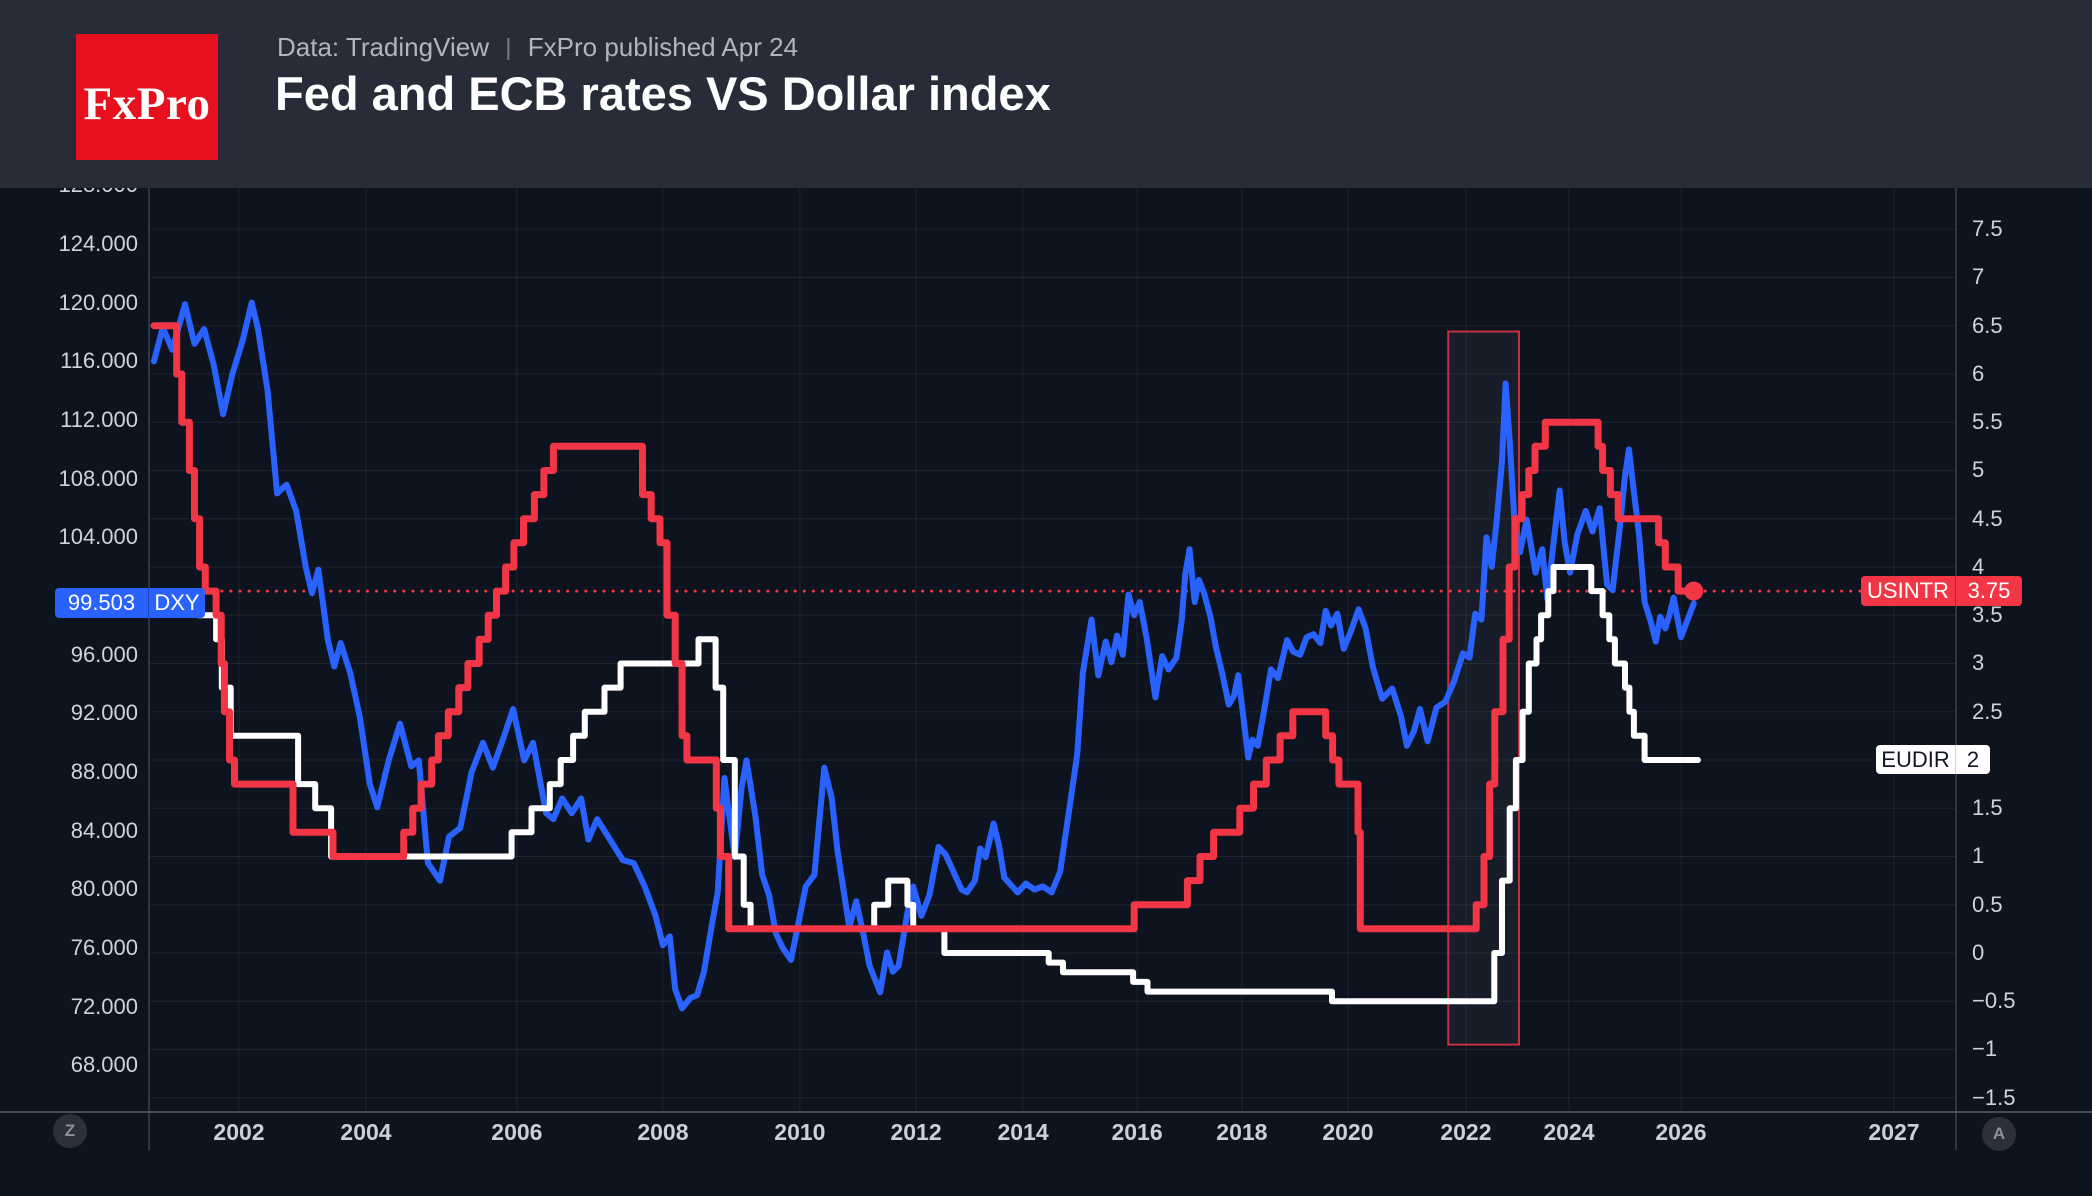 Image resolution: width=2092 pixels, height=1196 pixels. I want to click on usintr-value: 3.75, so click(1989, 591).